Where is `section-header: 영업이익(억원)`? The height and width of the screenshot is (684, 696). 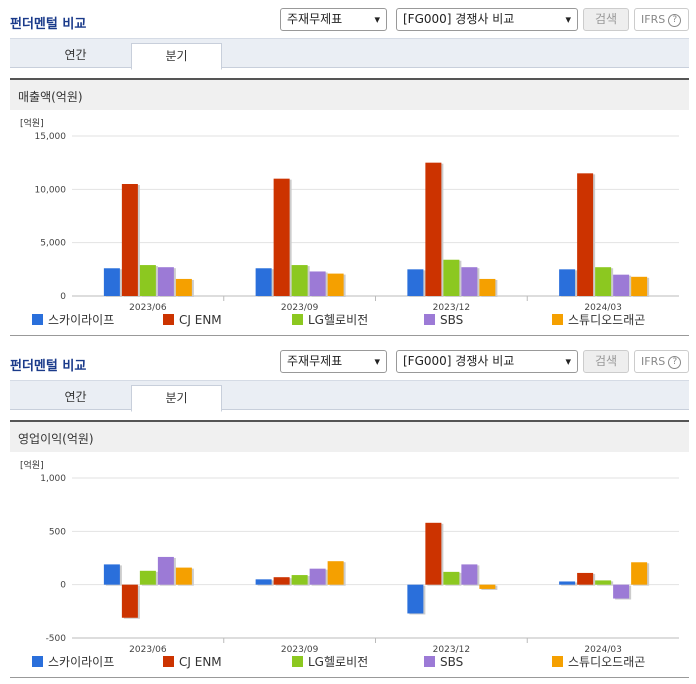 section-header: 영업이익(억원) is located at coordinates (349, 436).